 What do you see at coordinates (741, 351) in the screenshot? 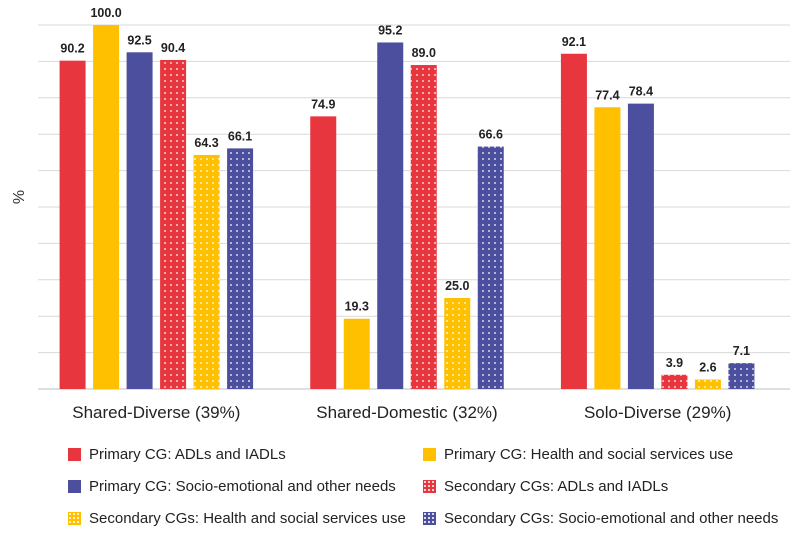
I see `data-label: 7.1` at bounding box center [741, 351].